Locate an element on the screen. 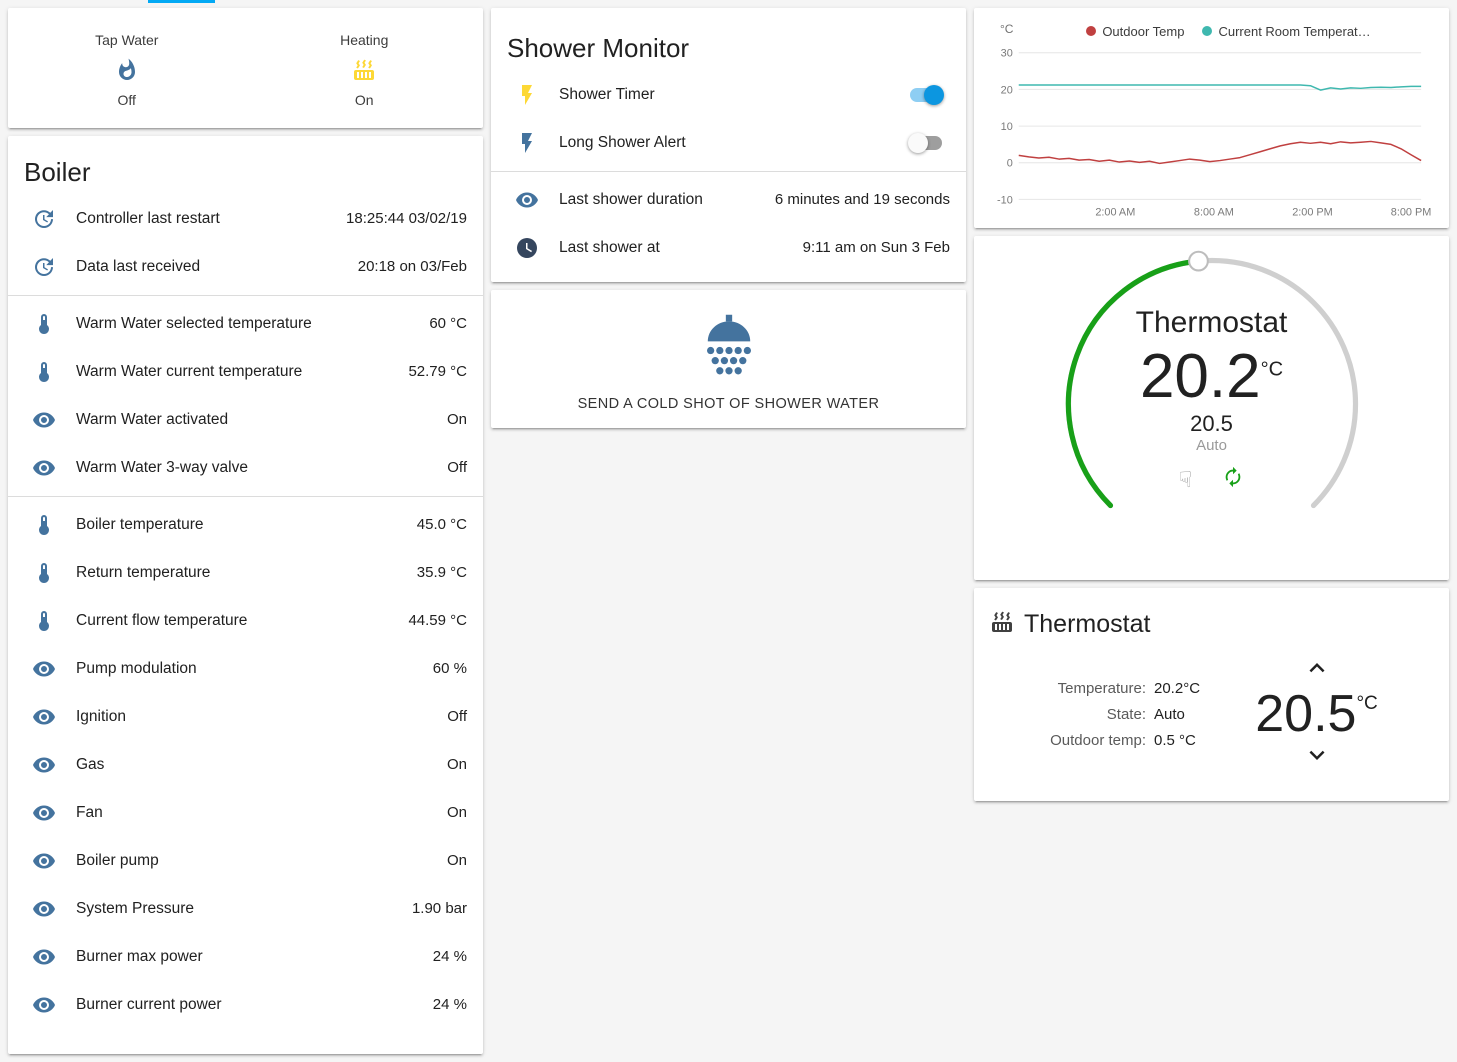 This screenshot has width=1457, height=1062. y-tick-label: 30 is located at coordinates (1006, 54).